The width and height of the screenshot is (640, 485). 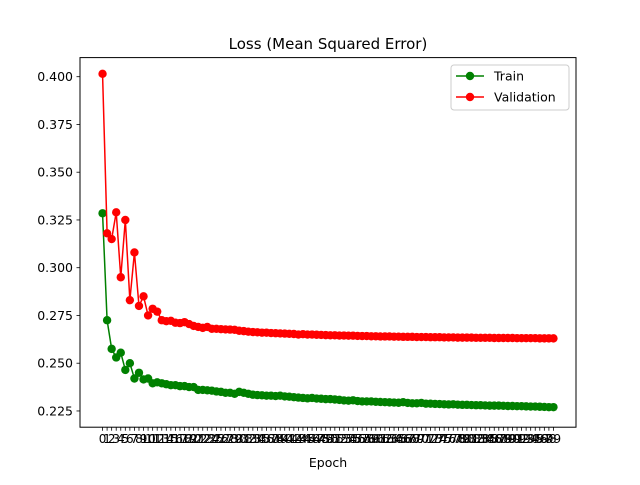 What do you see at coordinates (412, 439) in the screenshot?
I see `x-tick-label: 68` at bounding box center [412, 439].